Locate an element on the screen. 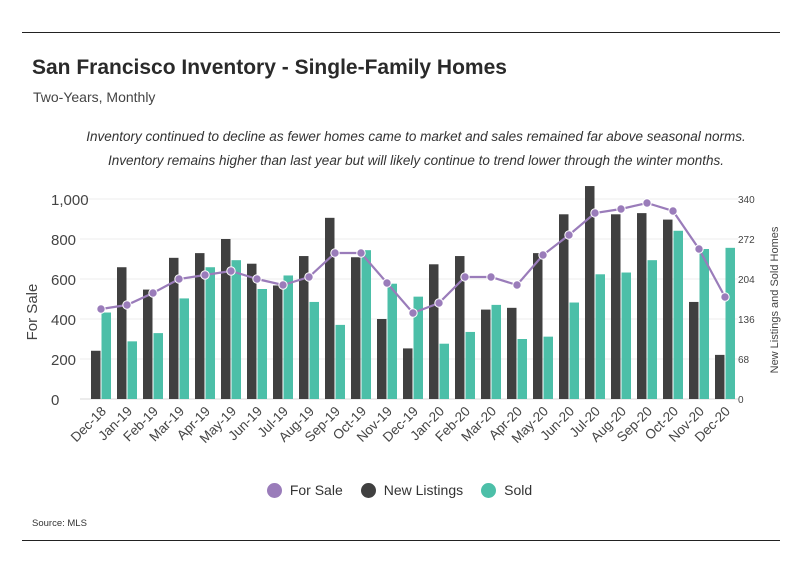 The height and width of the screenshot is (575, 799). y-right-tick-label: 204 is located at coordinates (746, 280).